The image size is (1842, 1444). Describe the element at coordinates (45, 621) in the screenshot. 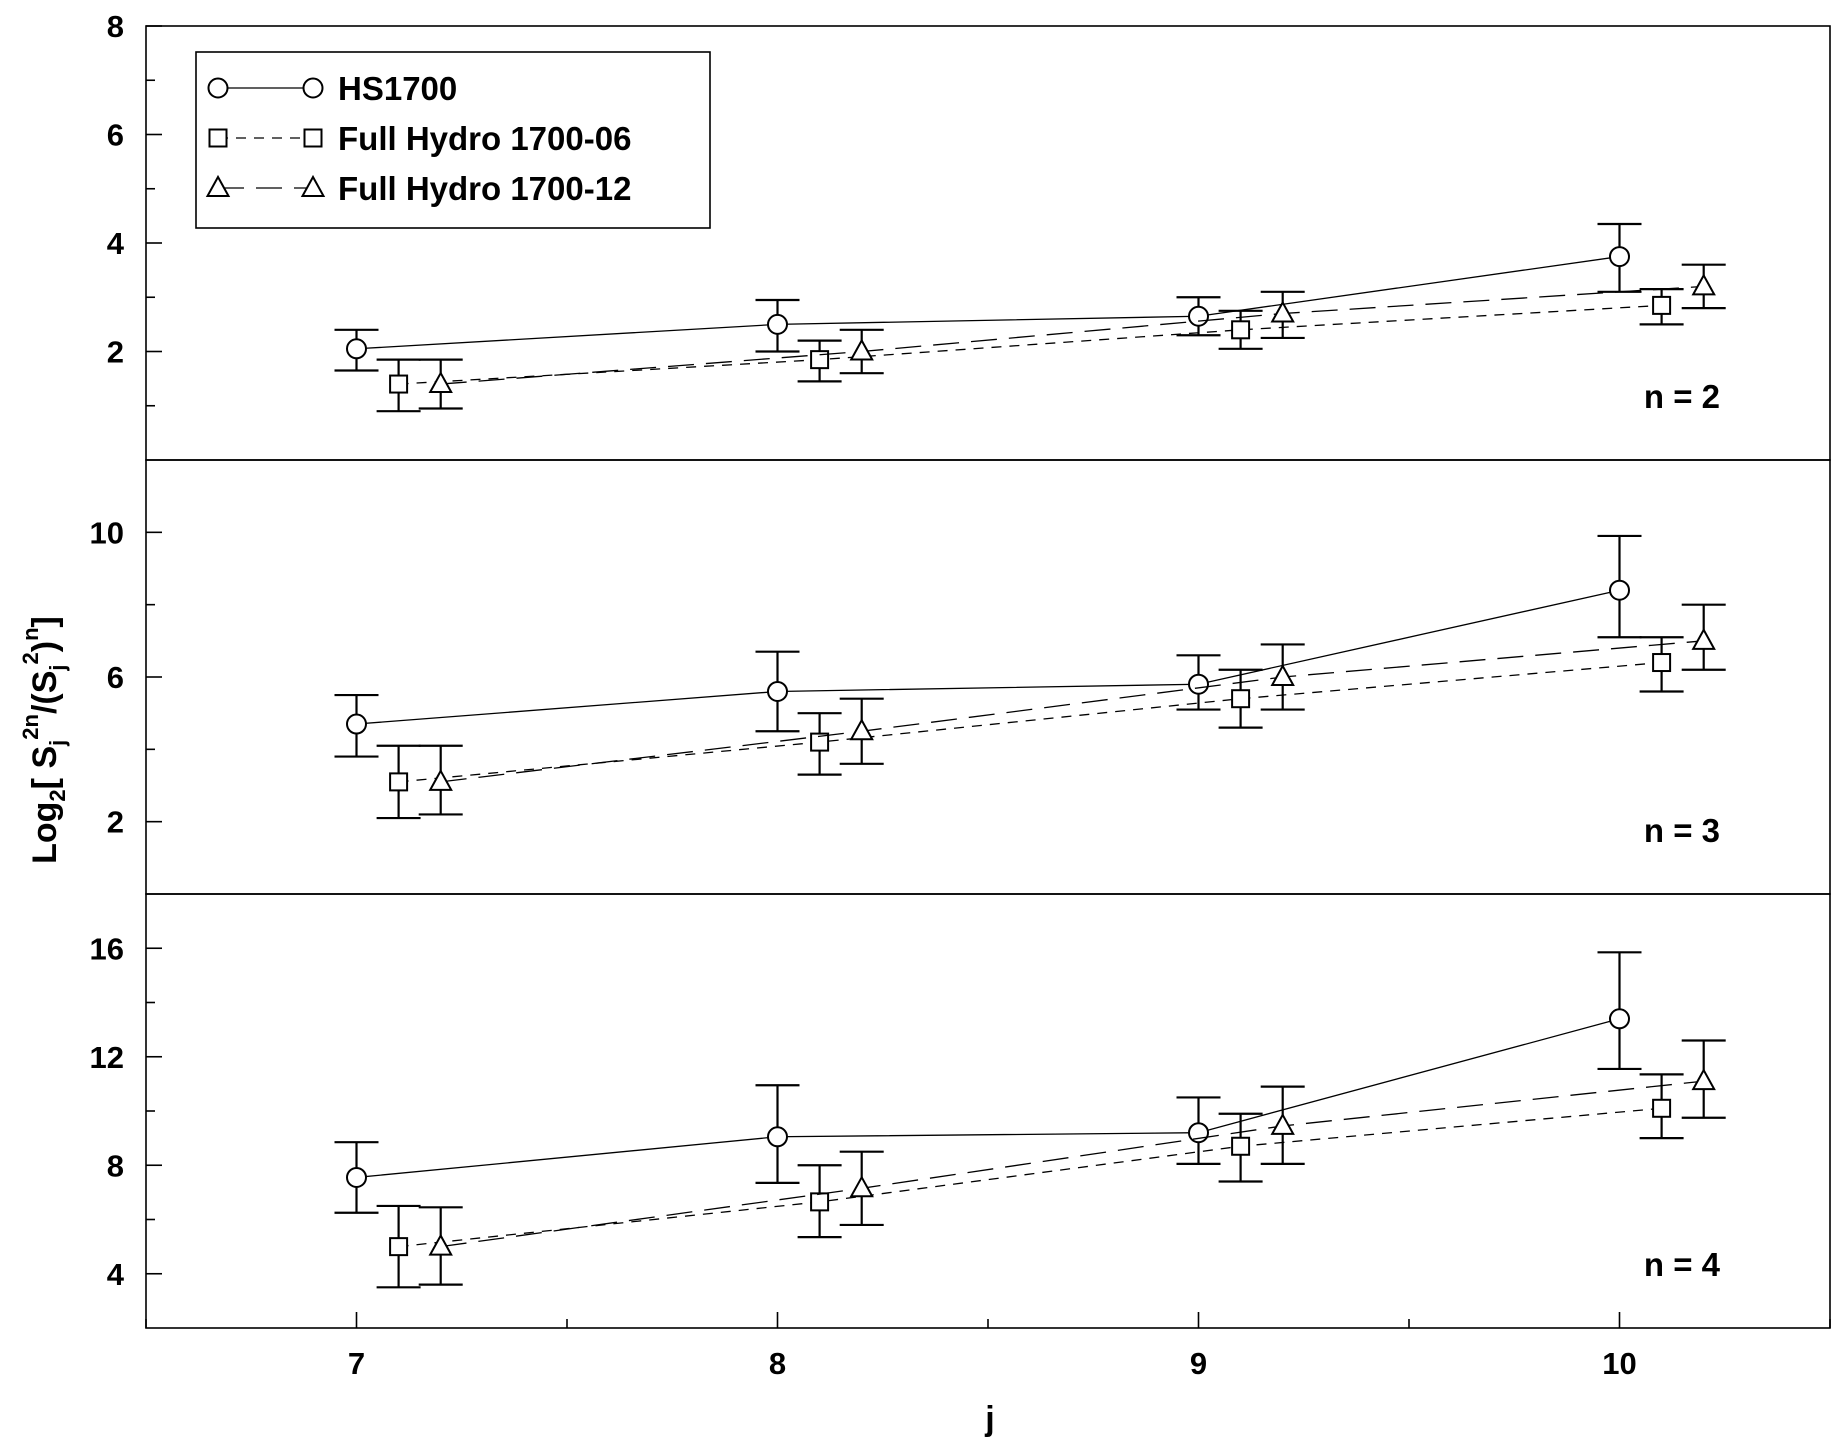

I see `y-title-bracket: ]` at that location.